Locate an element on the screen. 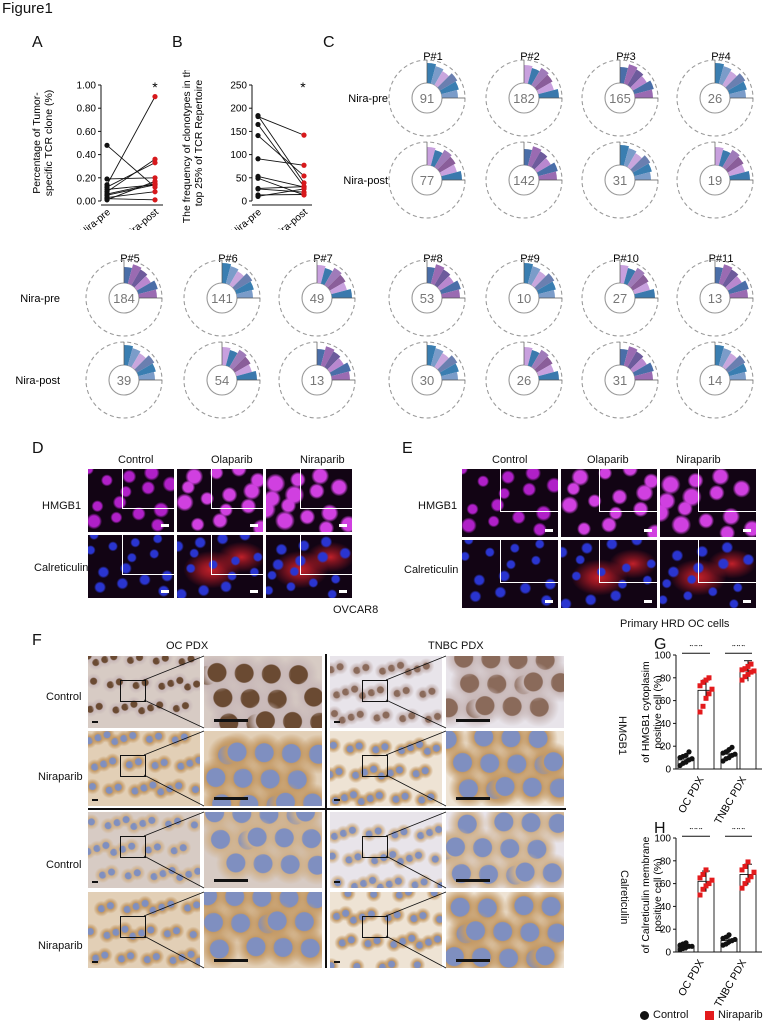  donut-pre: 182 is located at coordinates (524, 98).